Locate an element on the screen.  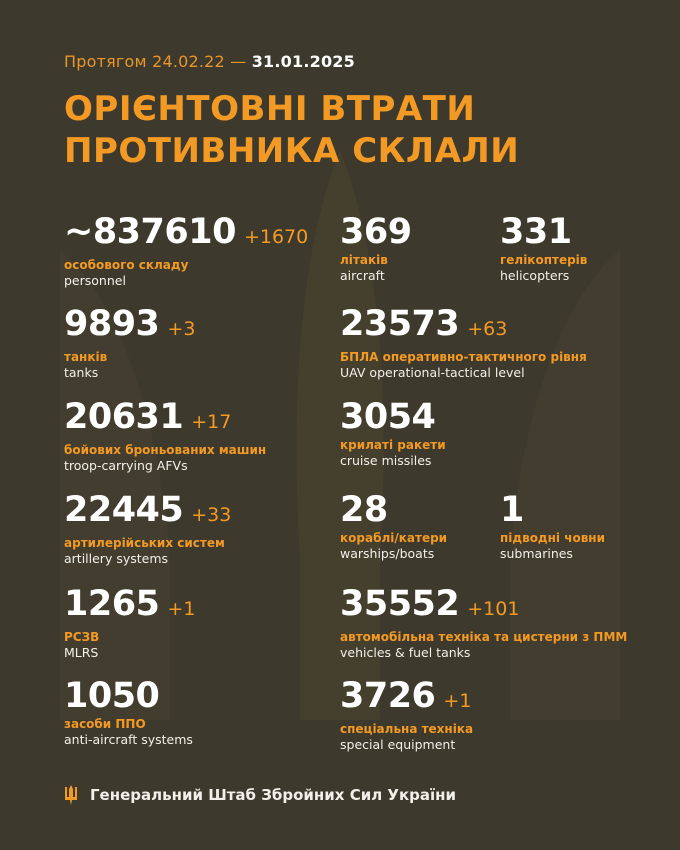
stat-label-ua: бойових броньованих машин is located at coordinates (165, 450).